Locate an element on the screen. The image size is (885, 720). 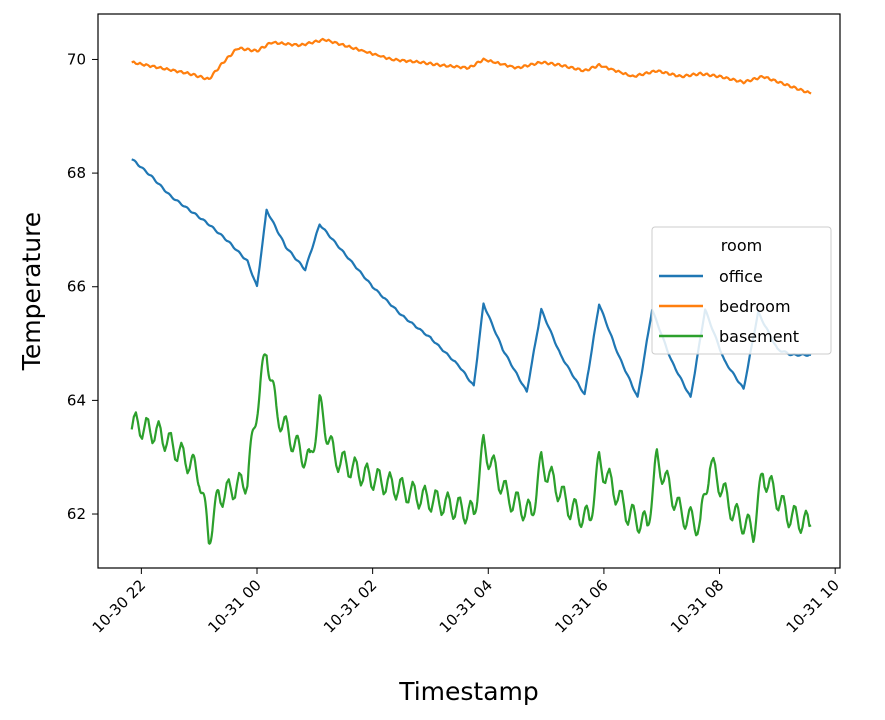
legend-box is located at coordinates (741, 290).